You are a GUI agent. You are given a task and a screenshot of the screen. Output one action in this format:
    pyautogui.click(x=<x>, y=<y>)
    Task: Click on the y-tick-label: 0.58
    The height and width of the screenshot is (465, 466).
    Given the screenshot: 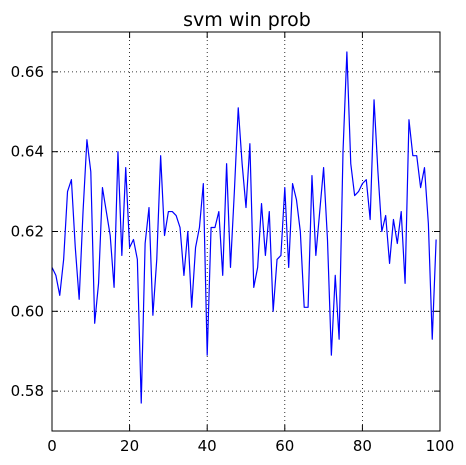 What is the action you would take?
    pyautogui.click(x=27, y=391)
    